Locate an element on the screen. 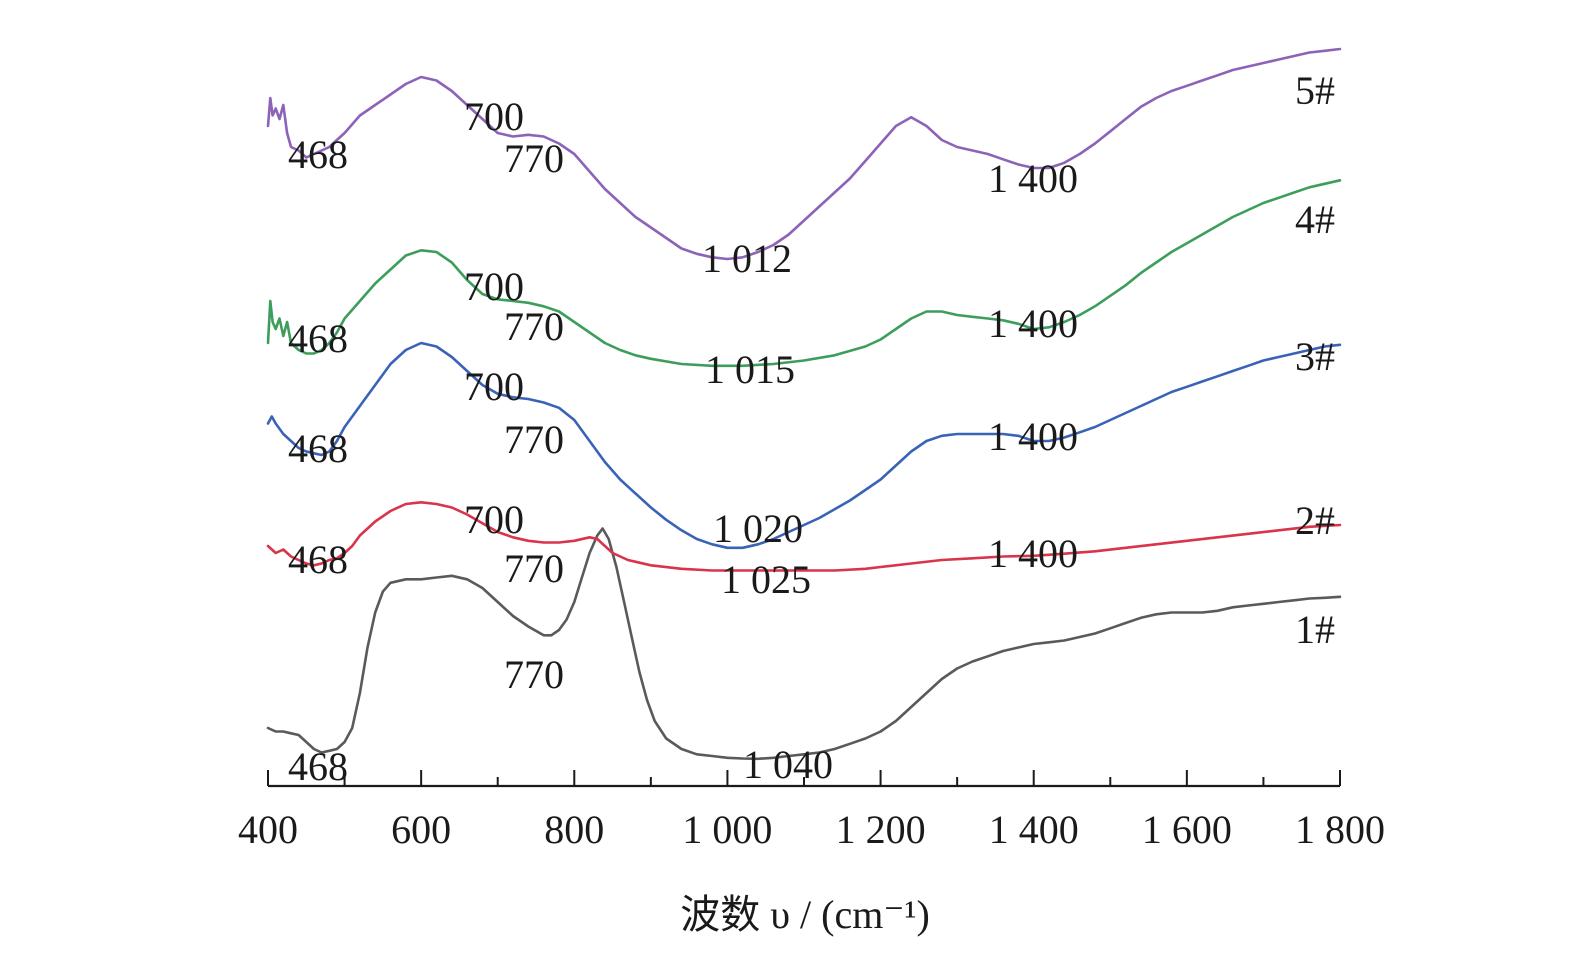 This screenshot has width=1575, height=953. peak-label-2-468: 468 is located at coordinates (318, 559).